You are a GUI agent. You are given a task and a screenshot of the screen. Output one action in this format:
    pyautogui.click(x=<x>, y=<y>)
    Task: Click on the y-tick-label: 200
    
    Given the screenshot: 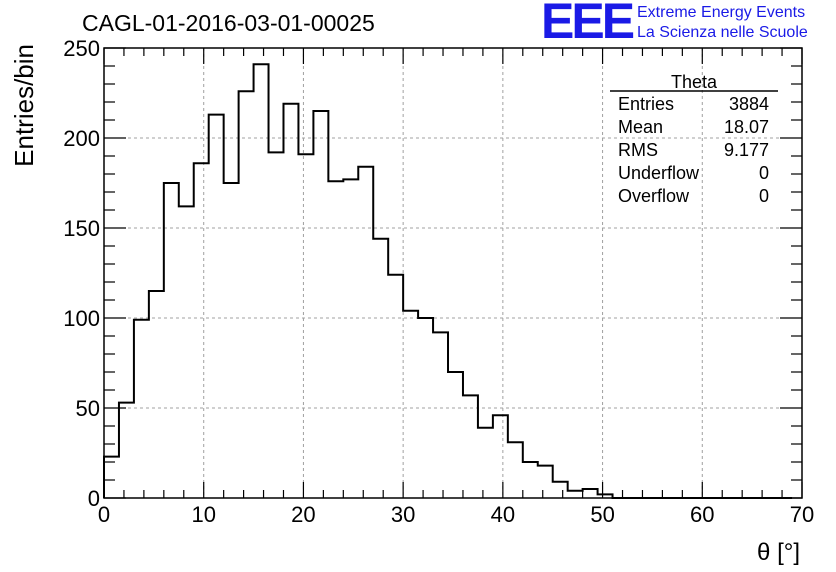 What is the action you would take?
    pyautogui.click(x=81, y=138)
    